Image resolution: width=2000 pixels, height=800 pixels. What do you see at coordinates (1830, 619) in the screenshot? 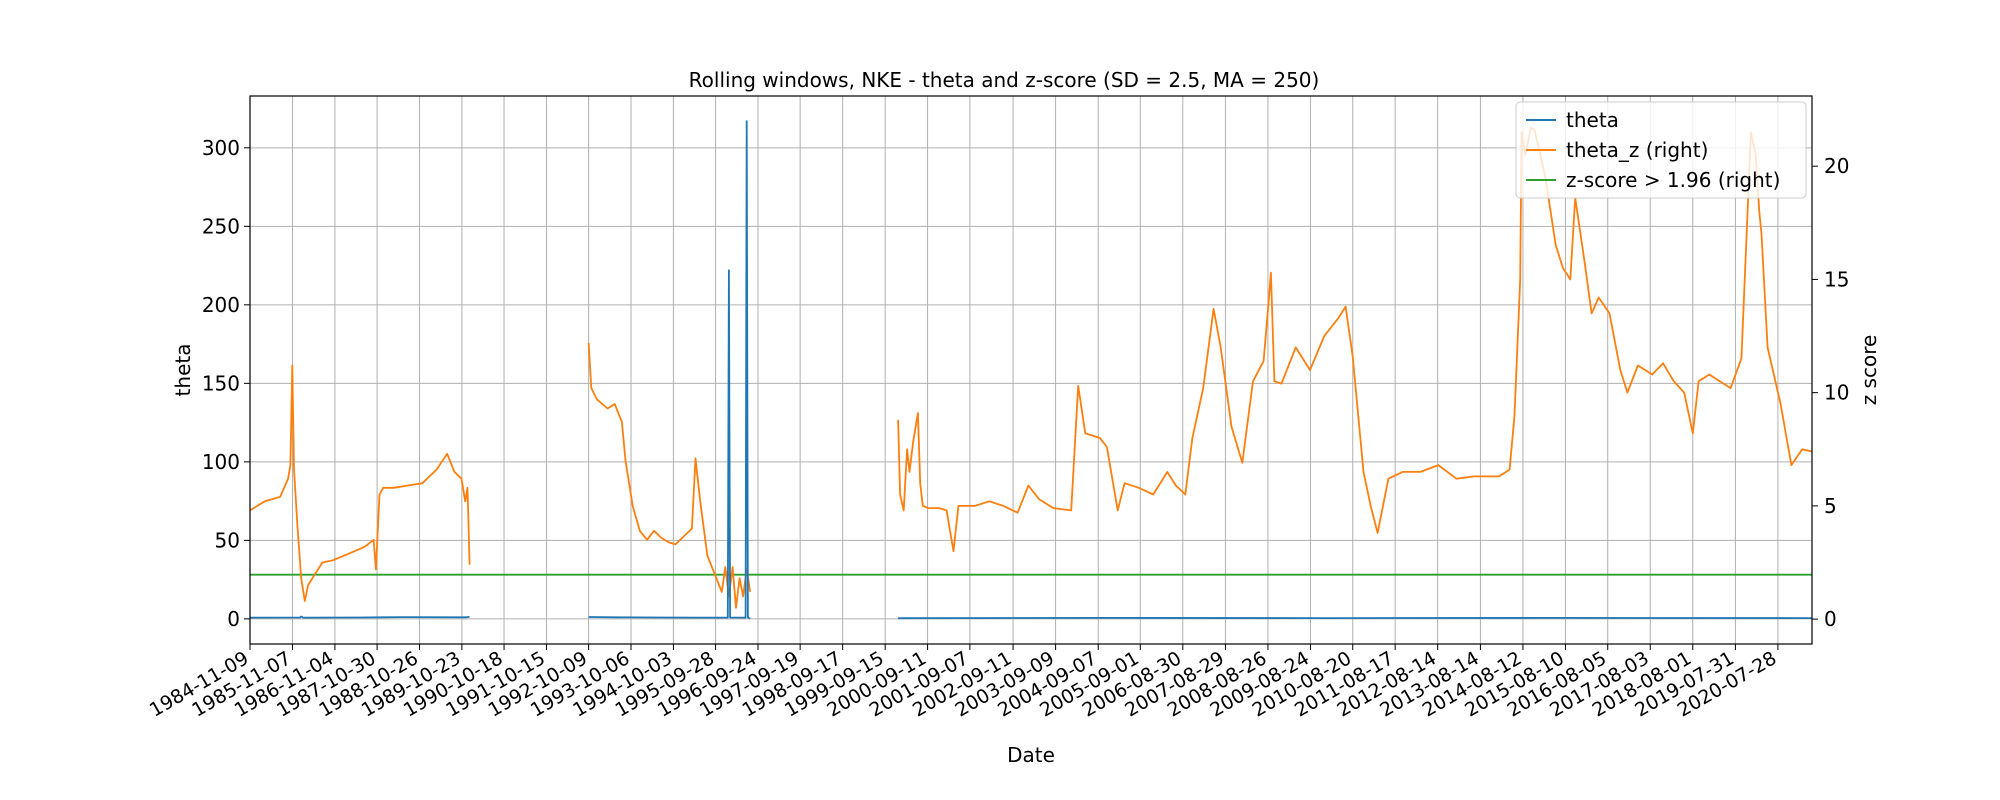
I see `y-tick-label-right: 0` at bounding box center [1830, 619].